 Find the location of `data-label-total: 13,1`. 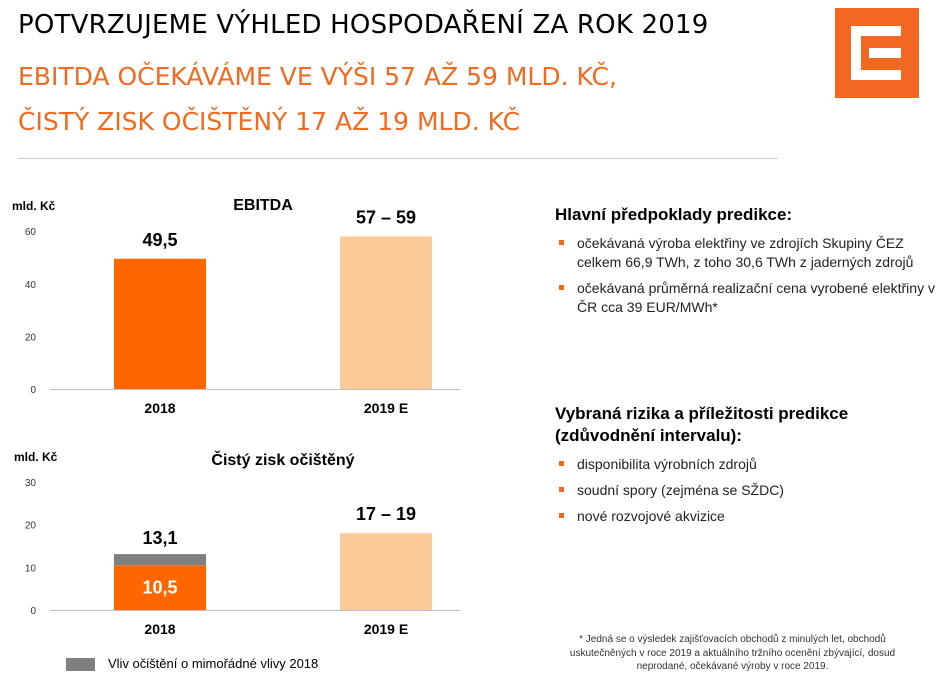

data-label-total: 13,1 is located at coordinates (159, 538).